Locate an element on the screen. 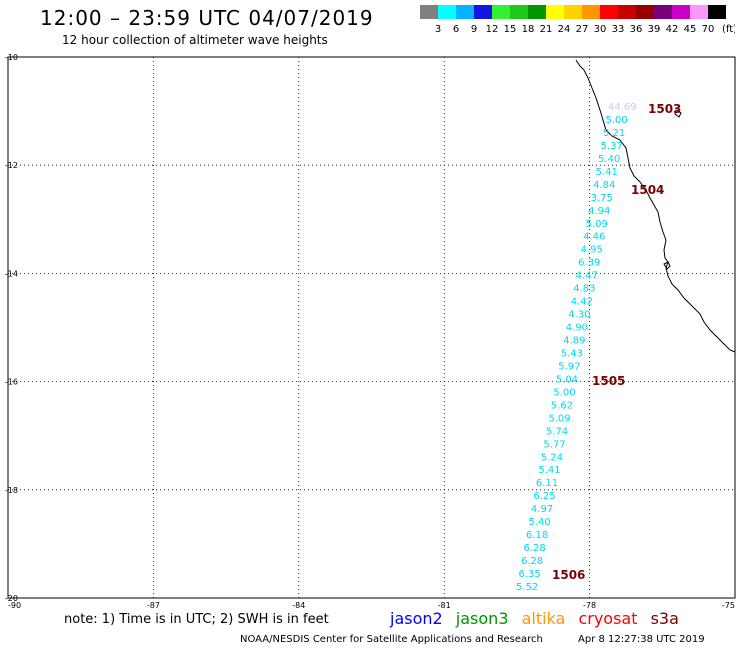  legend-altika: altika is located at coordinates (543, 618).